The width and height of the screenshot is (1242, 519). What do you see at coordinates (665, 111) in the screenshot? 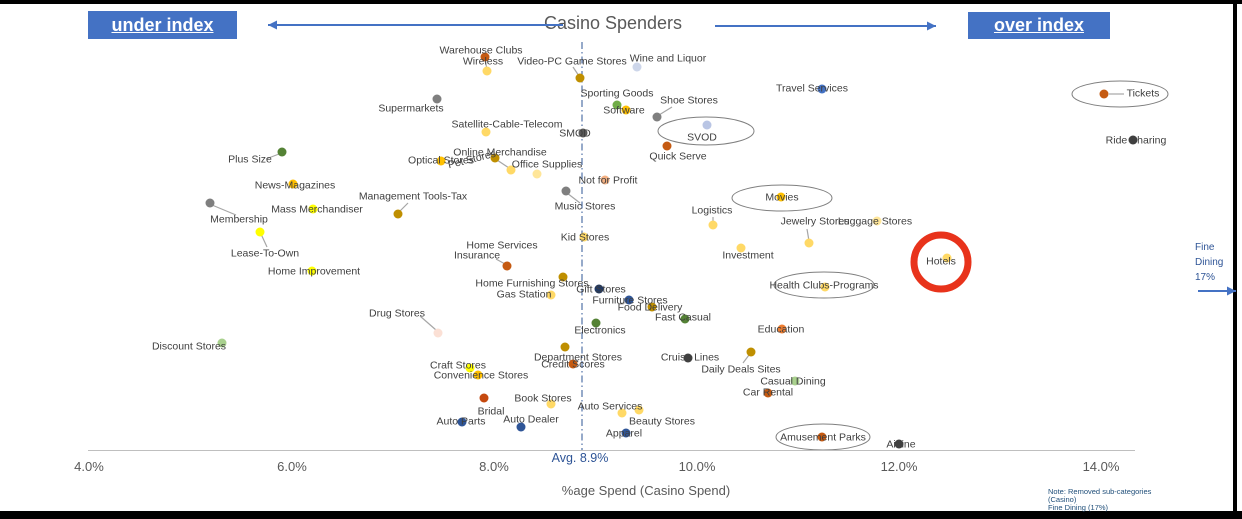
I see `leader-shoe-stores` at bounding box center [665, 111].